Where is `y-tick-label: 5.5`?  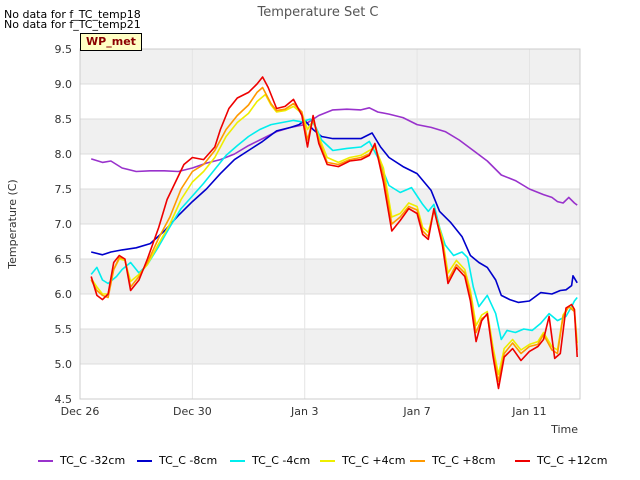 y-tick-label: 5.5 is located at coordinates (64, 329).